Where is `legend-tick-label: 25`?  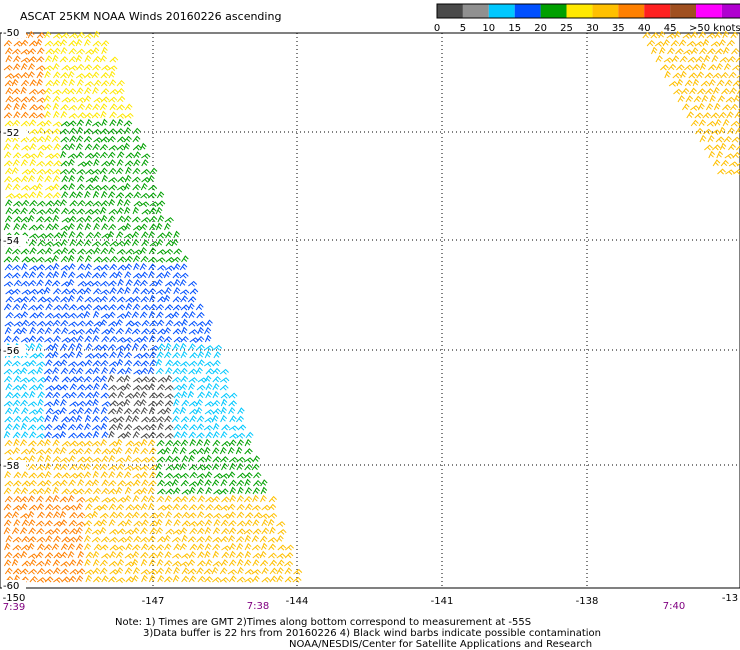
legend-tick-label: 25 is located at coordinates (566, 28).